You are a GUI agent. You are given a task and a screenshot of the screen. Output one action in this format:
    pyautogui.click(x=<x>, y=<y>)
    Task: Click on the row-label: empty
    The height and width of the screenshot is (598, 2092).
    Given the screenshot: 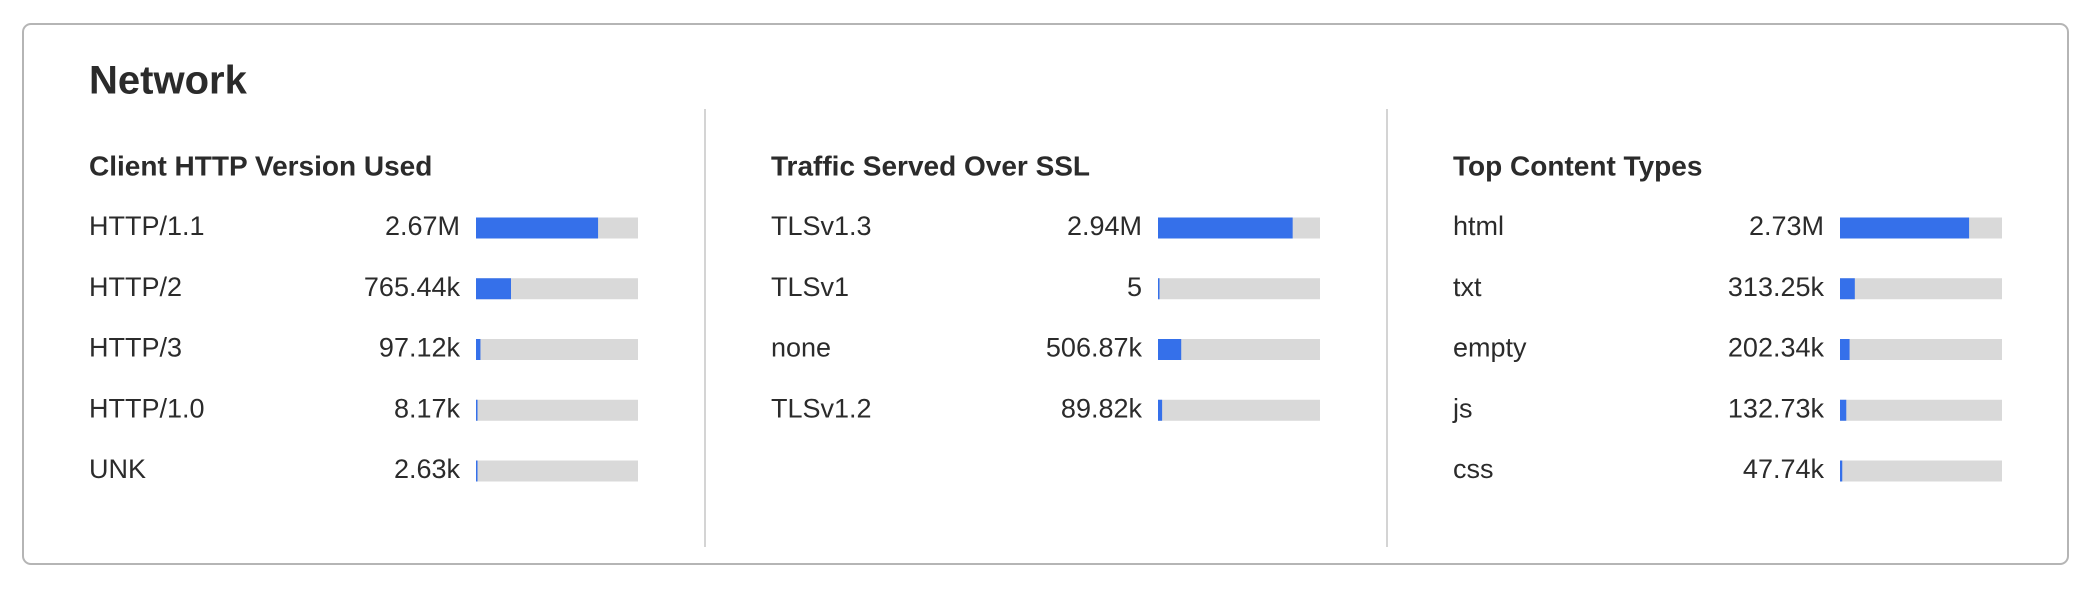 What is the action you would take?
    pyautogui.click(x=1490, y=348)
    